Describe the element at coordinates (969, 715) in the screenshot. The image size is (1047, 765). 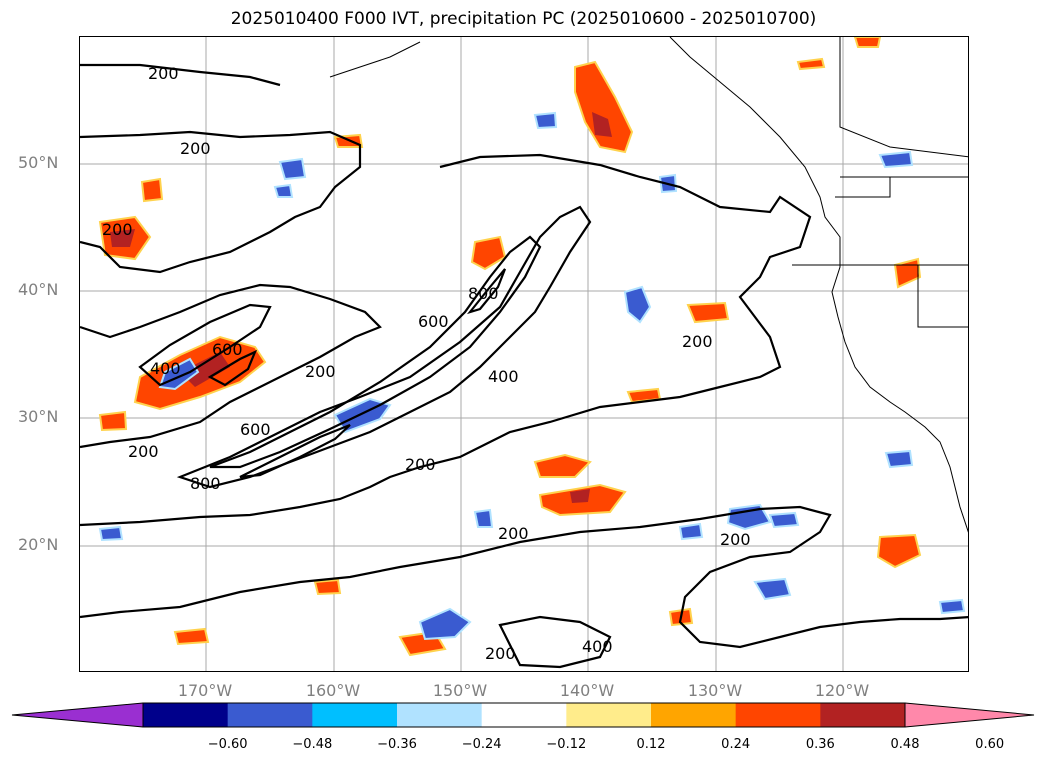
I see `colorbar-extend-max` at that location.